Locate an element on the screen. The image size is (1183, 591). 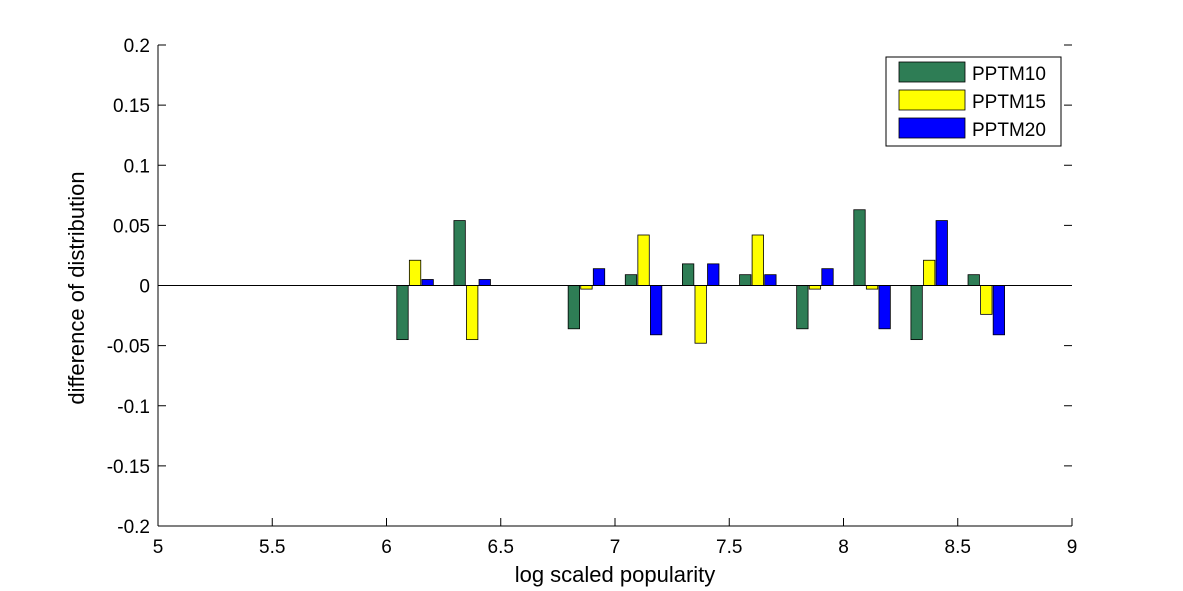
y-tick-label: -0.1 is located at coordinates (133, 407).